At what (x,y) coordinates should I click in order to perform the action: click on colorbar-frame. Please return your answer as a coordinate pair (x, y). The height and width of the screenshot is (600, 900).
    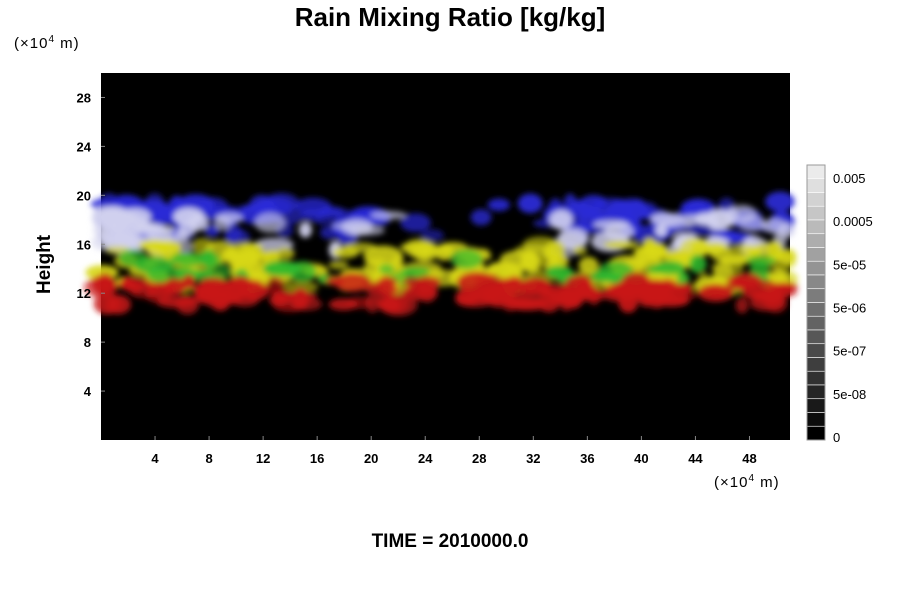
    Looking at the image, I should click on (816, 302).